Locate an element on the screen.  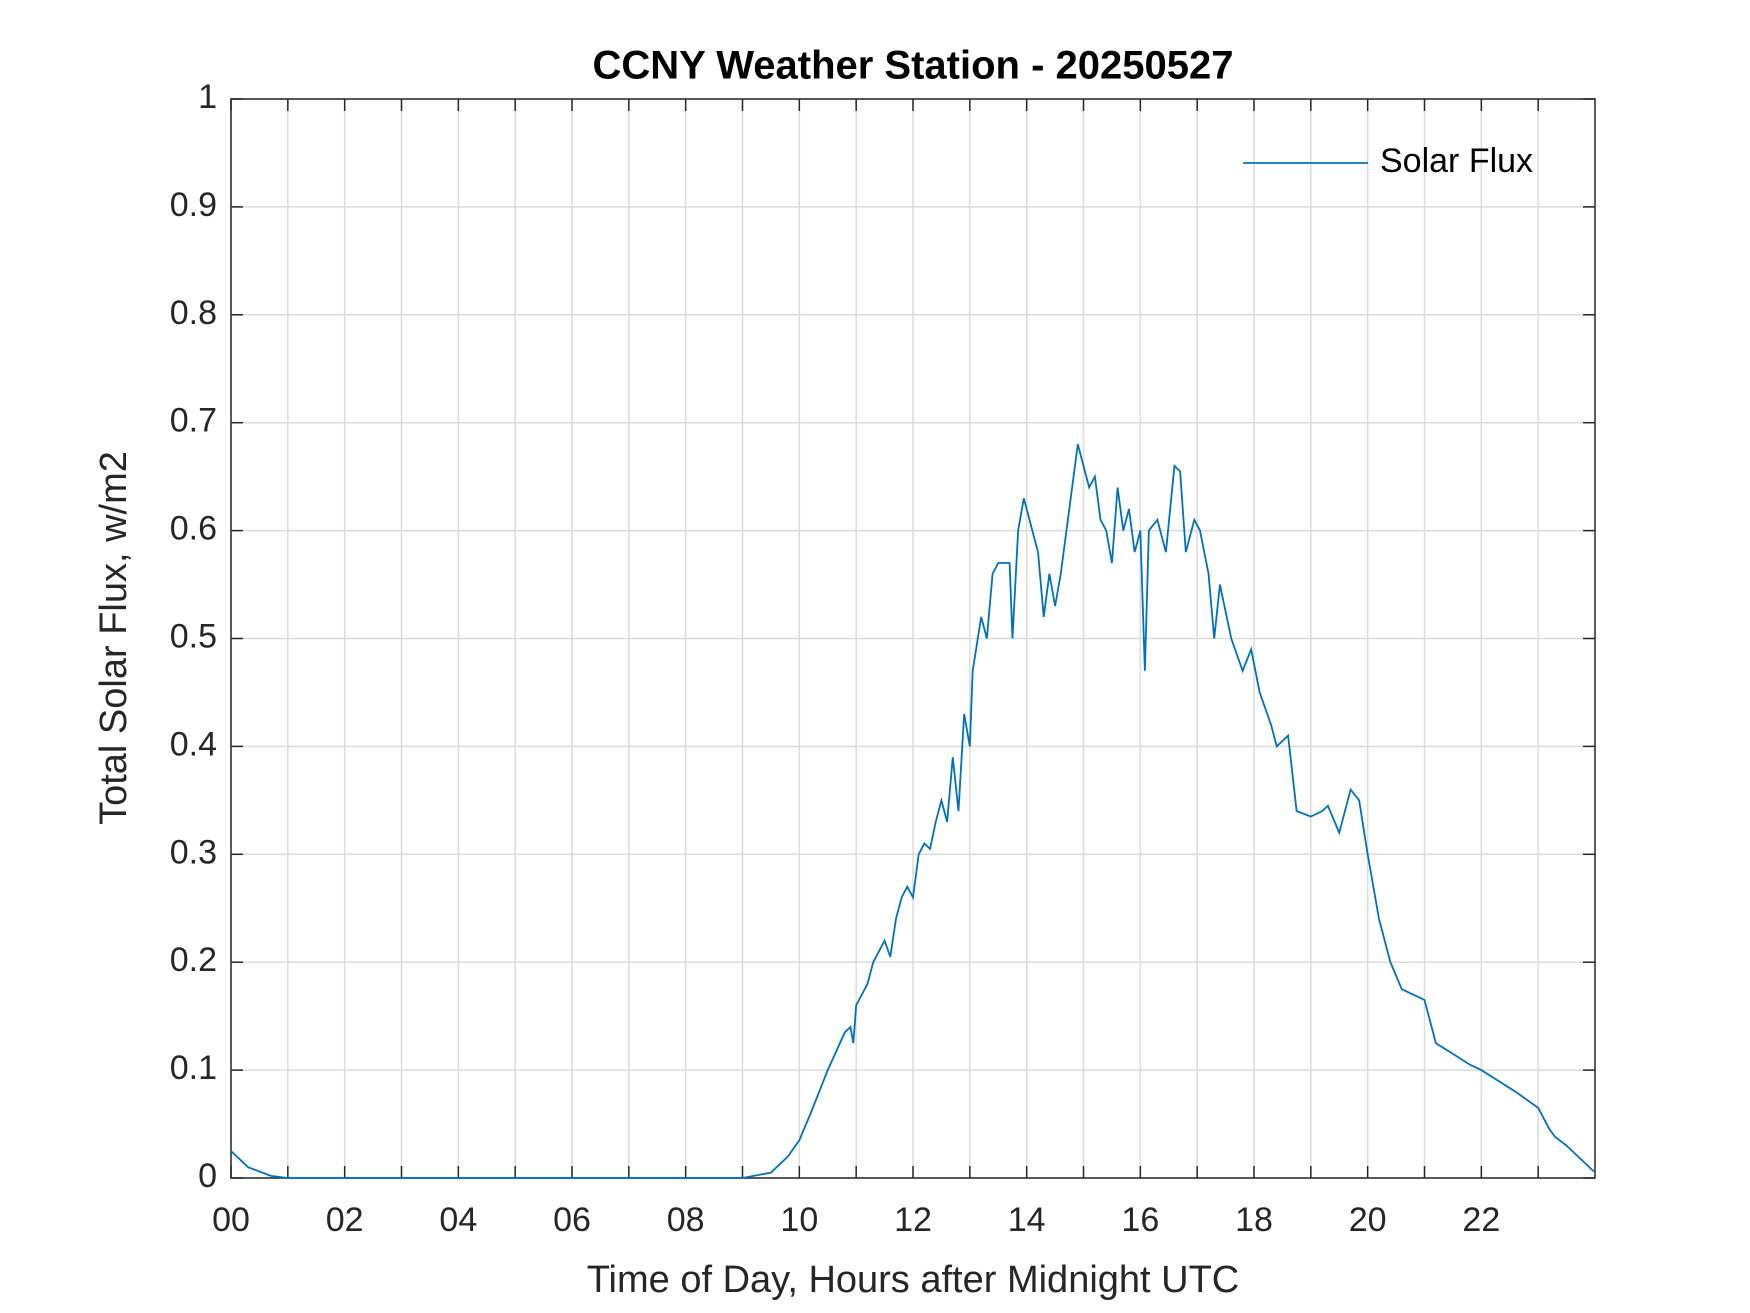
y-tick-label: 0.3 is located at coordinates (193, 852).